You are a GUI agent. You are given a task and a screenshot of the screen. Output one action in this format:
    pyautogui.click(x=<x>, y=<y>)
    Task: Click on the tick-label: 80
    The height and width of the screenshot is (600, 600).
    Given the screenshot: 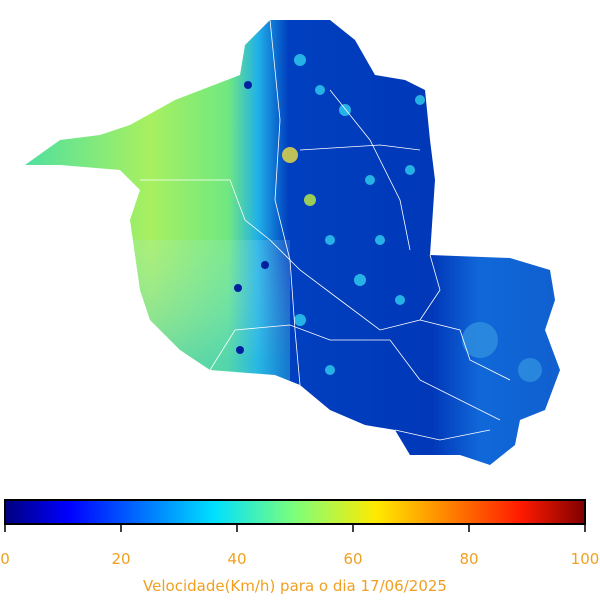 What is the action you would take?
    pyautogui.click(x=468, y=559)
    